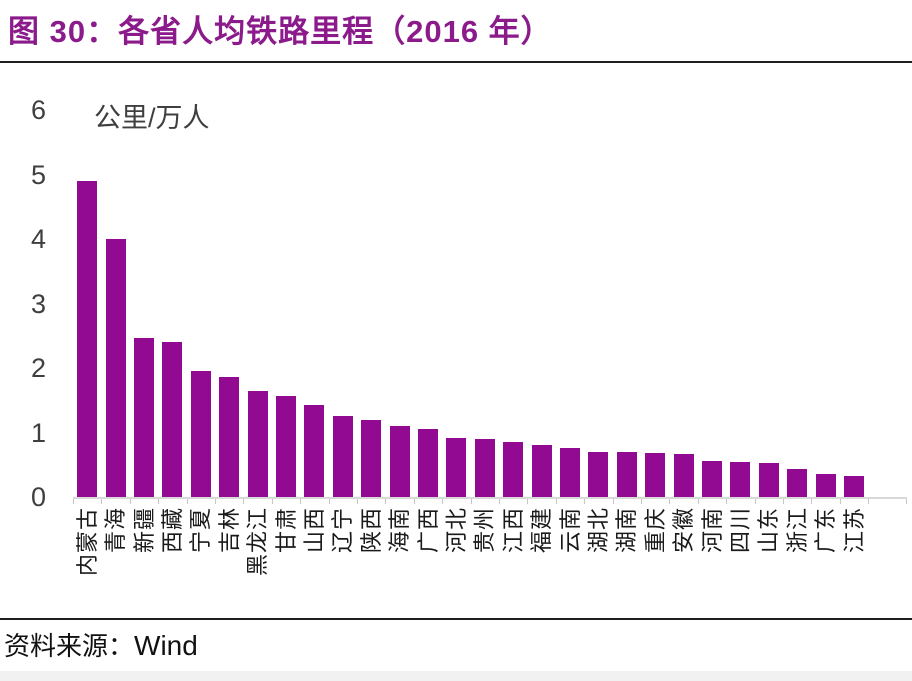 This screenshot has height=681, width=912. What do you see at coordinates (655, 530) in the screenshot?
I see `x-axis-label: 重庆` at bounding box center [655, 530].